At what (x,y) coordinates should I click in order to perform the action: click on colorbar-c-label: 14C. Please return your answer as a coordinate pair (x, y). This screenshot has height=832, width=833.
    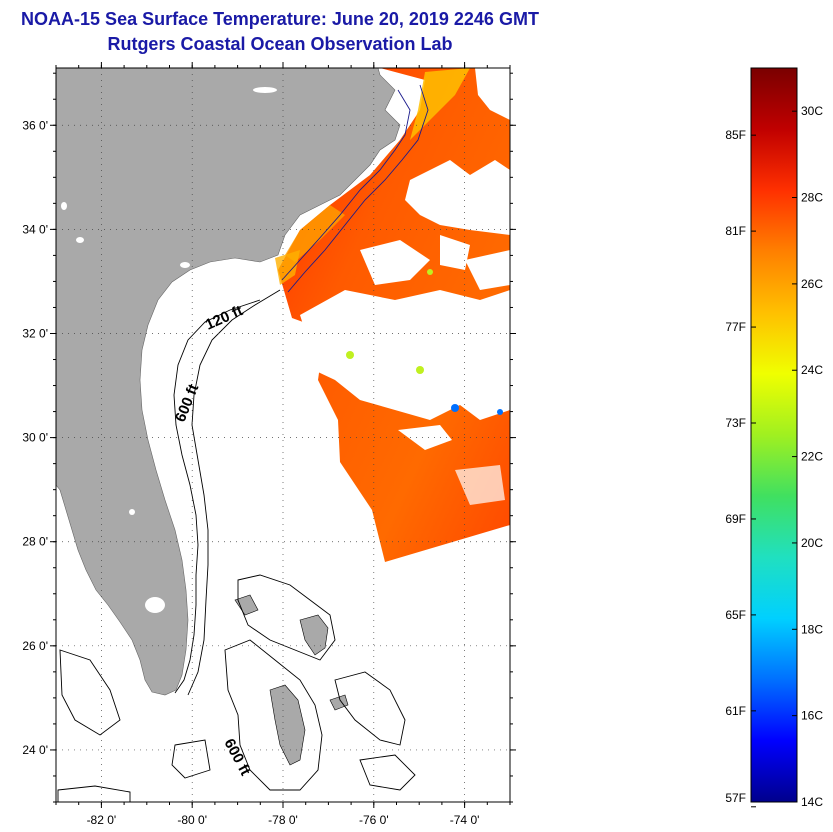
    Looking at the image, I should click on (812, 802).